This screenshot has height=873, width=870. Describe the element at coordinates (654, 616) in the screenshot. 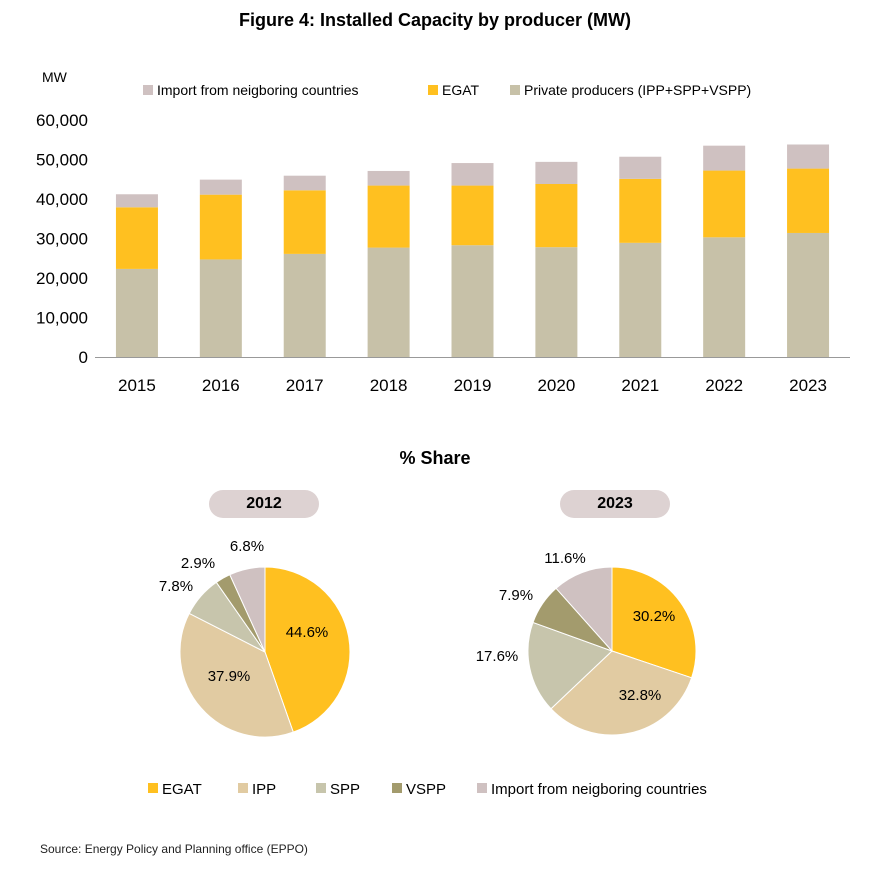

I see `pie-data-label: 30.2%` at that location.